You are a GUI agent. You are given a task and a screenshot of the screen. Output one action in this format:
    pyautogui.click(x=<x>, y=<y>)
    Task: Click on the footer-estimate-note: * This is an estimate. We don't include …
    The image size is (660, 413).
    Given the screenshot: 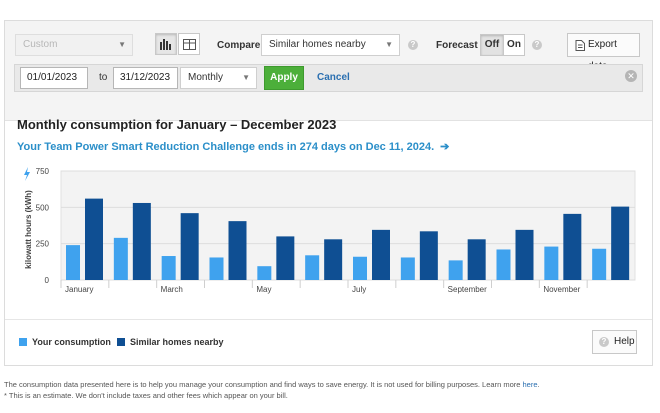 What is the action you would take?
    pyautogui.click(x=146, y=395)
    